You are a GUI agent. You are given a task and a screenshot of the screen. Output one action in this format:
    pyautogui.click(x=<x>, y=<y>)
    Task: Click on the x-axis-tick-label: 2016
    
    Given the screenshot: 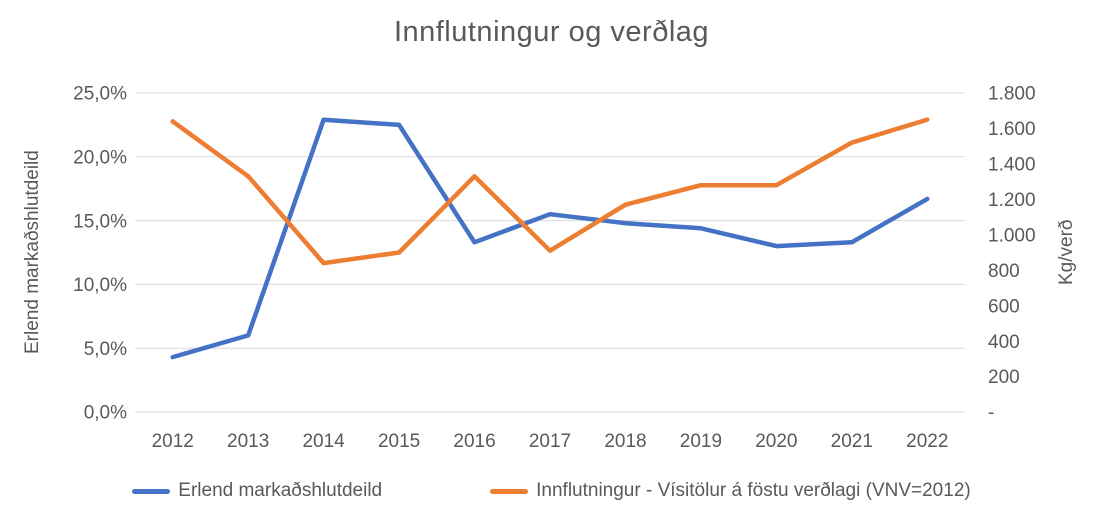 What is the action you would take?
    pyautogui.click(x=474, y=441)
    